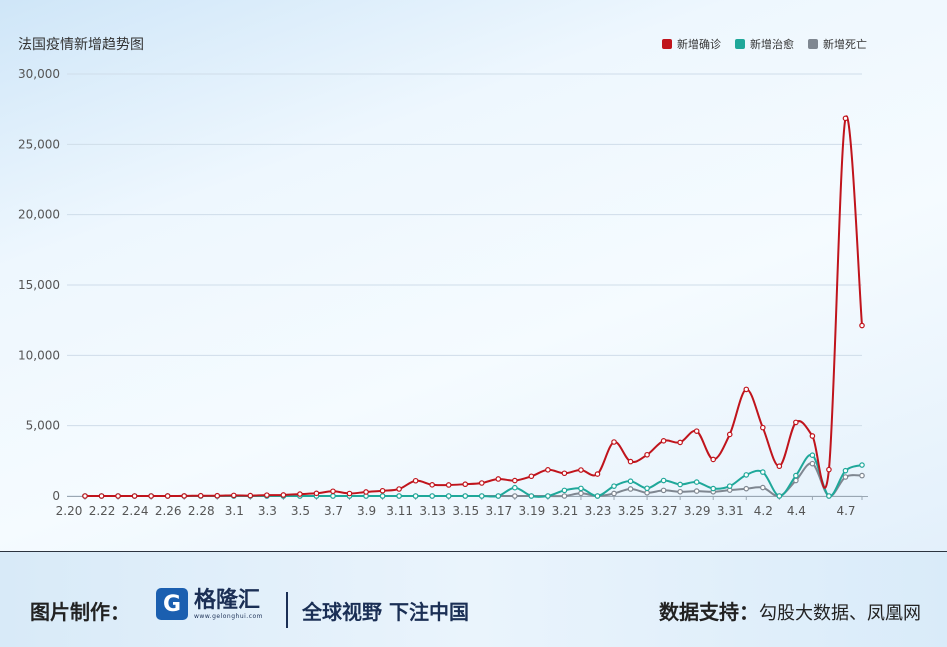  Describe the element at coordinates (287, 610) in the screenshot. I see `logo-separator` at that location.